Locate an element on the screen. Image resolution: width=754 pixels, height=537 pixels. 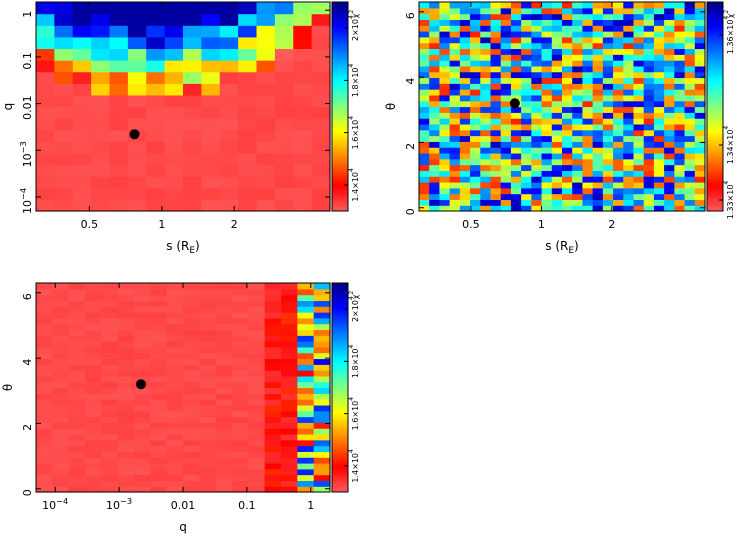
colorbar-label: χ2 is located at coordinates (729, 14).